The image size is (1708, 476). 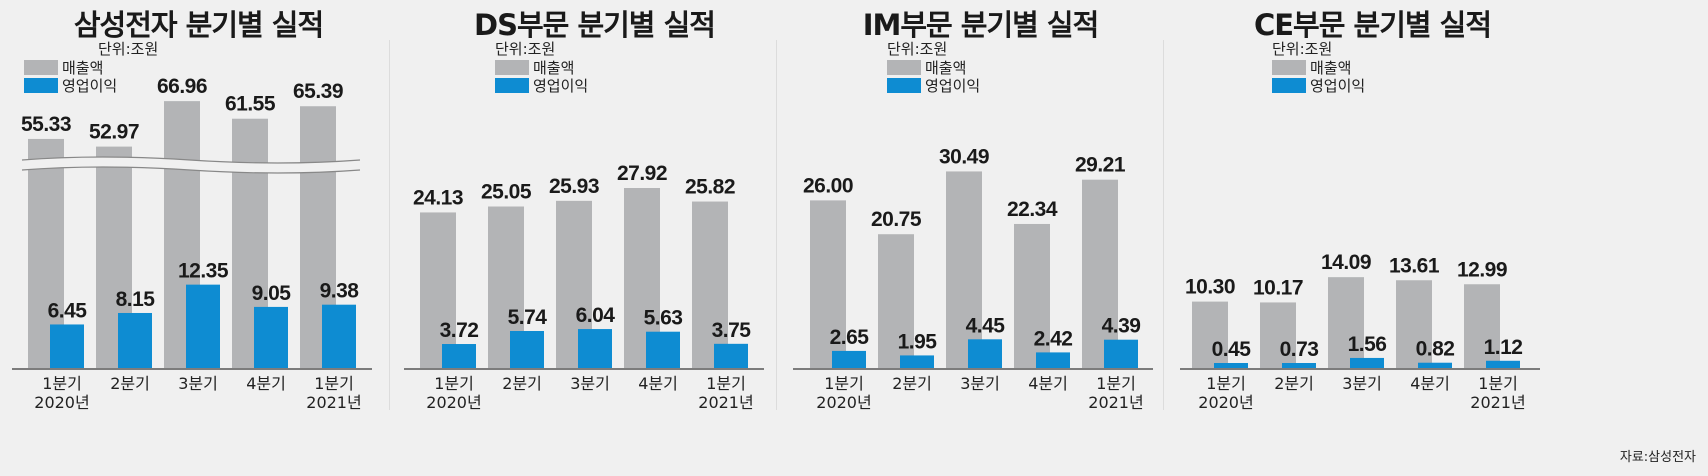 What do you see at coordinates (828, 185) in the screenshot?
I see `revenue-value-label: 26.00` at bounding box center [828, 185].